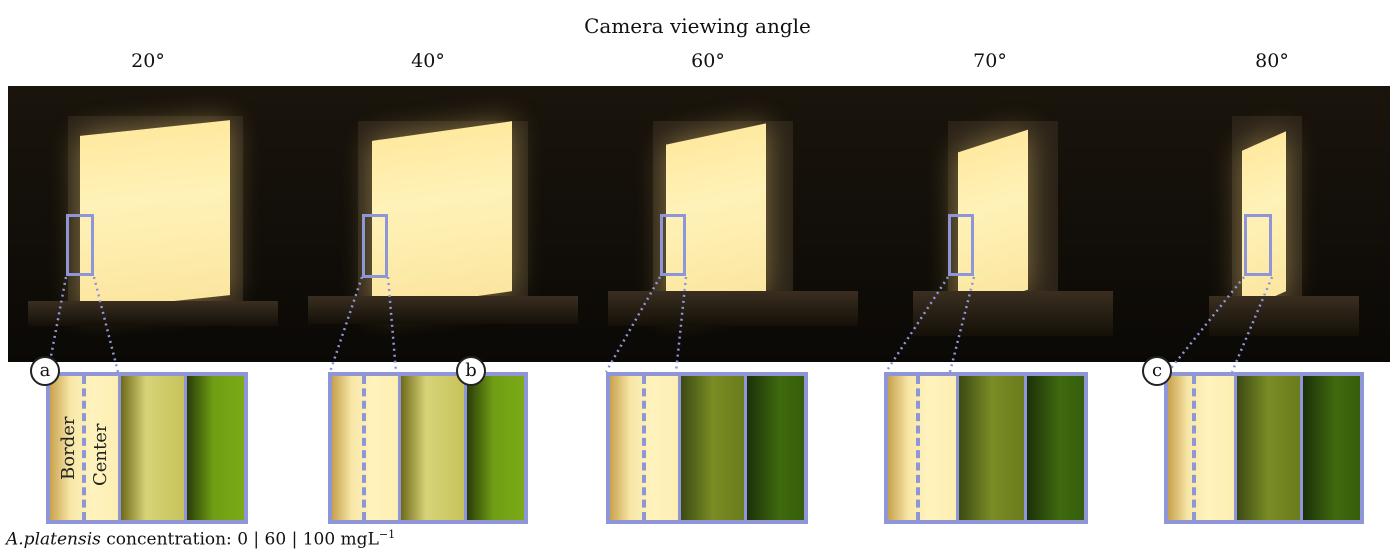 This screenshot has height=554, width=1395. Describe the element at coordinates (53, 539) in the screenshot. I see `species-name: A.platensis` at that location.